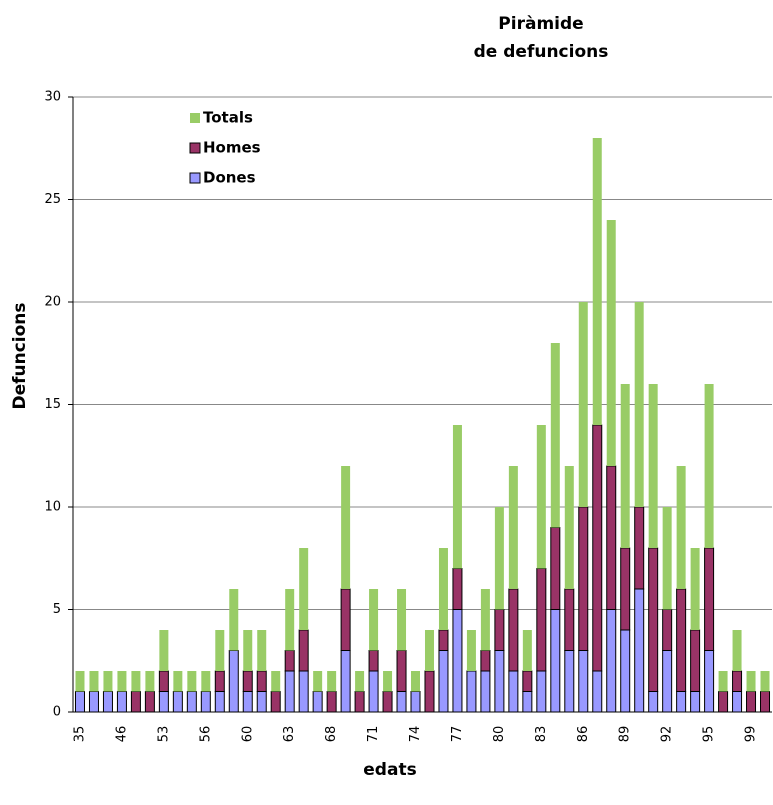 The image size is (773, 805). I want to click on legend-label: Homes, so click(232, 148).